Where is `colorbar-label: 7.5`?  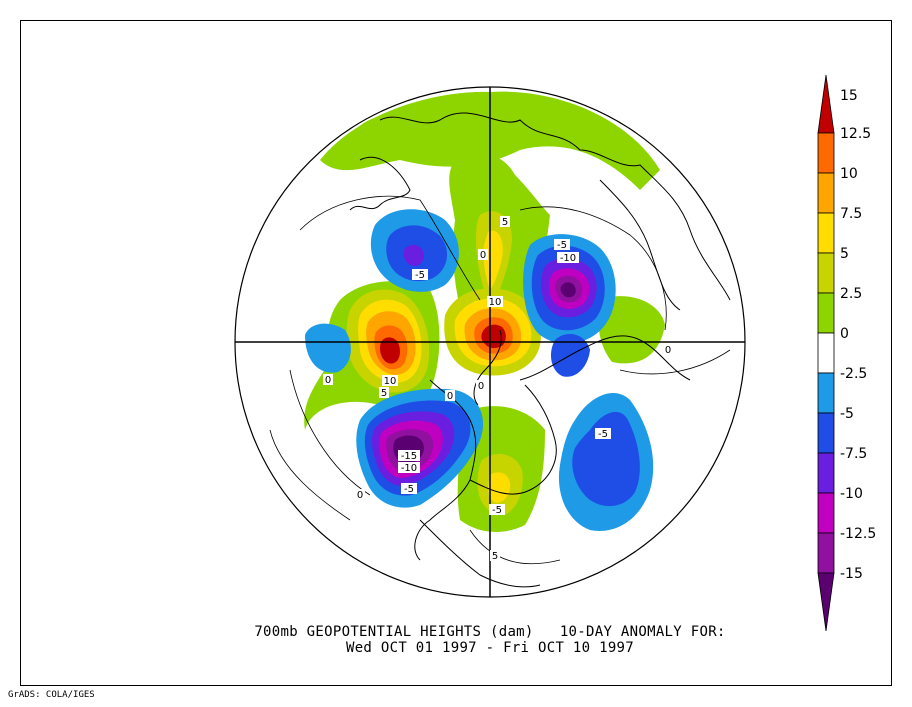 colorbar-label: 7.5 is located at coordinates (851, 214).